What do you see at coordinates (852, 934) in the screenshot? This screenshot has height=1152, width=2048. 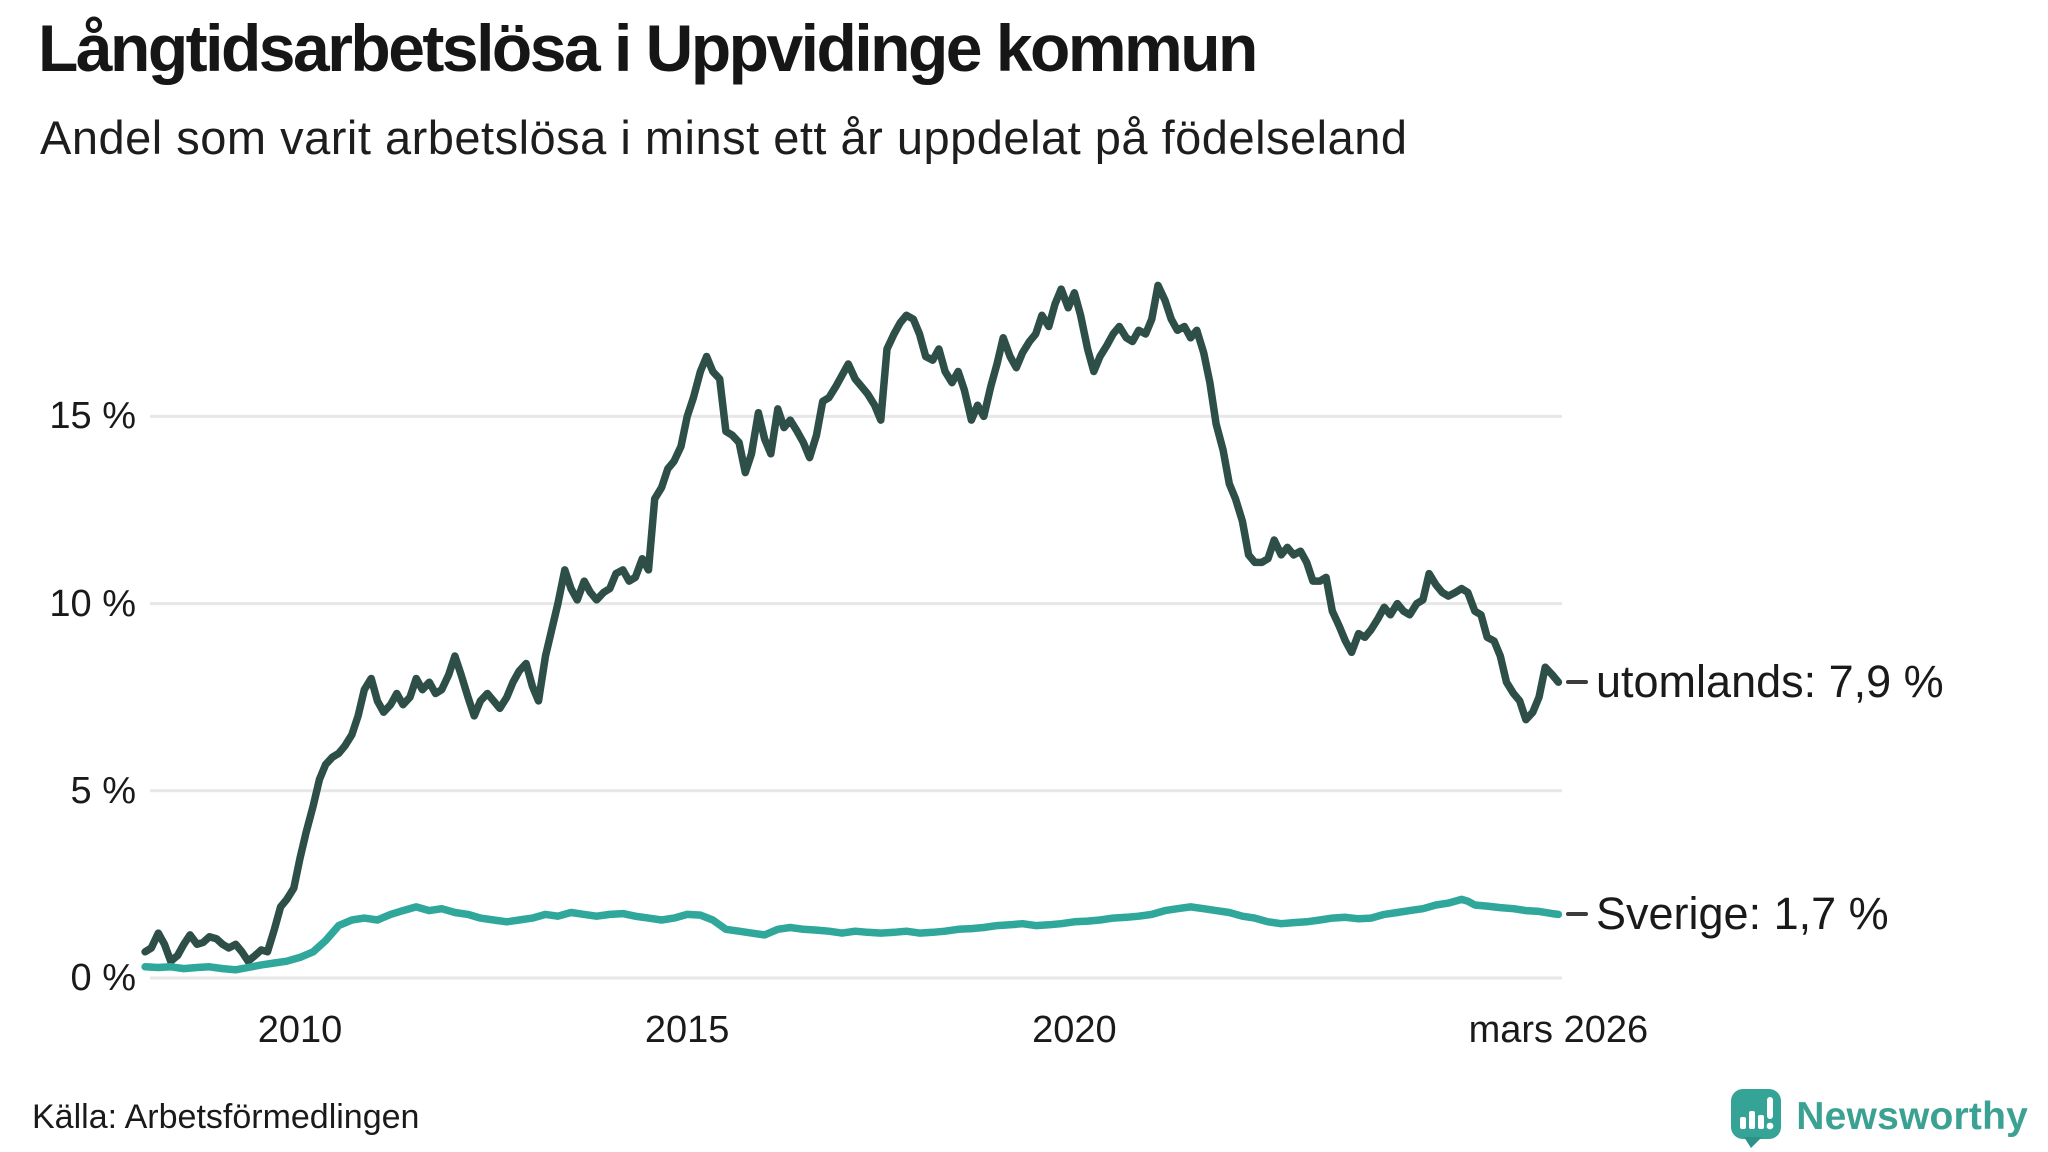 I see `series-line-Sverige` at bounding box center [852, 934].